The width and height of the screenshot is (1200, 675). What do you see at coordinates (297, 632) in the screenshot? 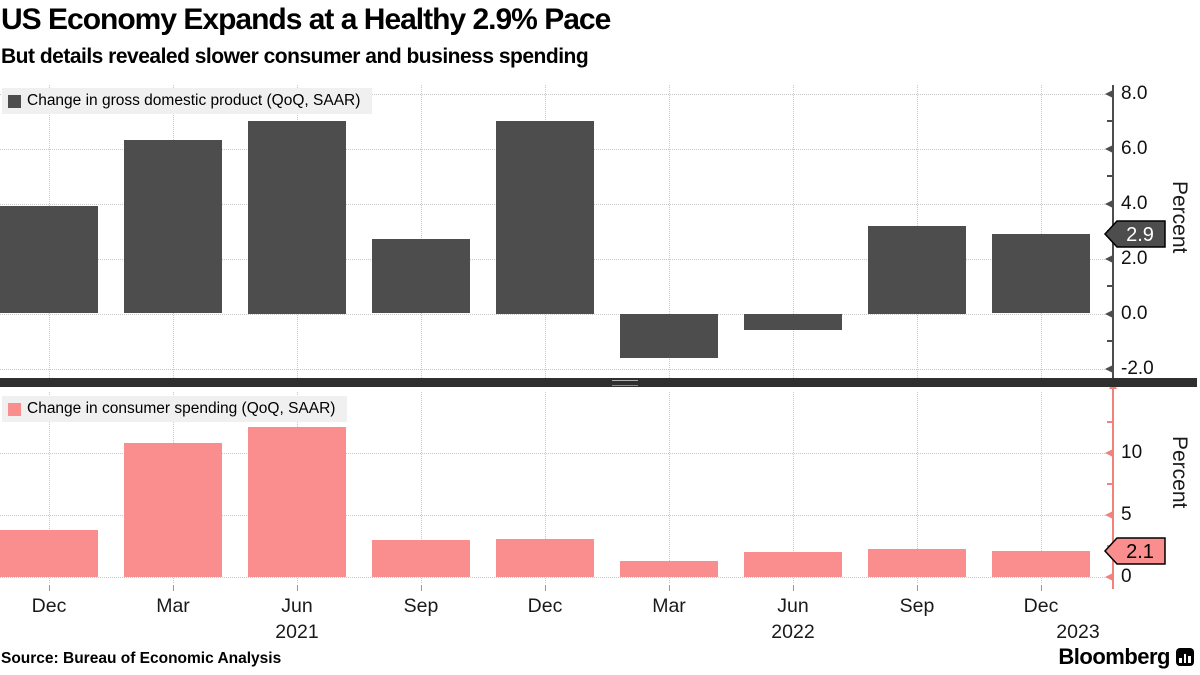
I see `x-axis-year-label: 2021` at bounding box center [297, 632].